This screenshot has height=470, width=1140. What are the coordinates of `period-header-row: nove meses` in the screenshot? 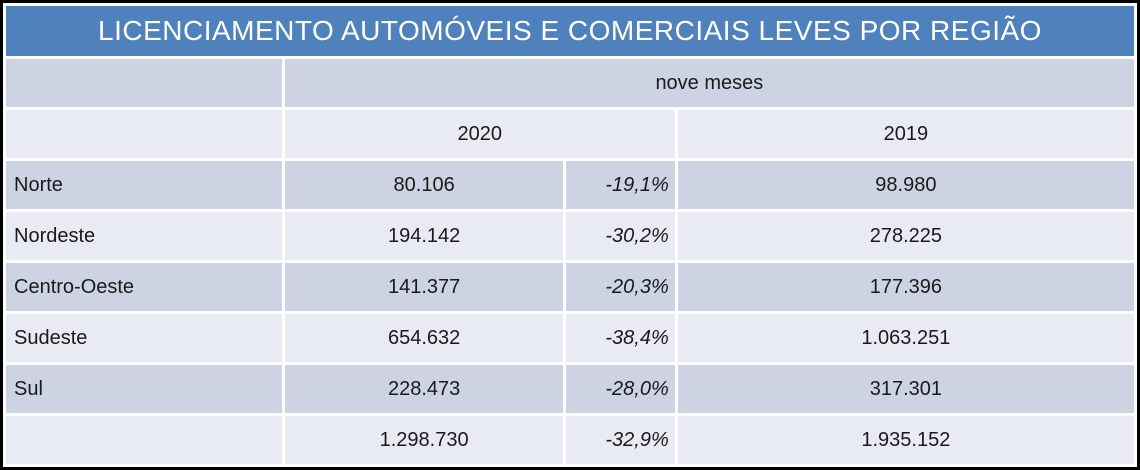 It's located at (570, 83).